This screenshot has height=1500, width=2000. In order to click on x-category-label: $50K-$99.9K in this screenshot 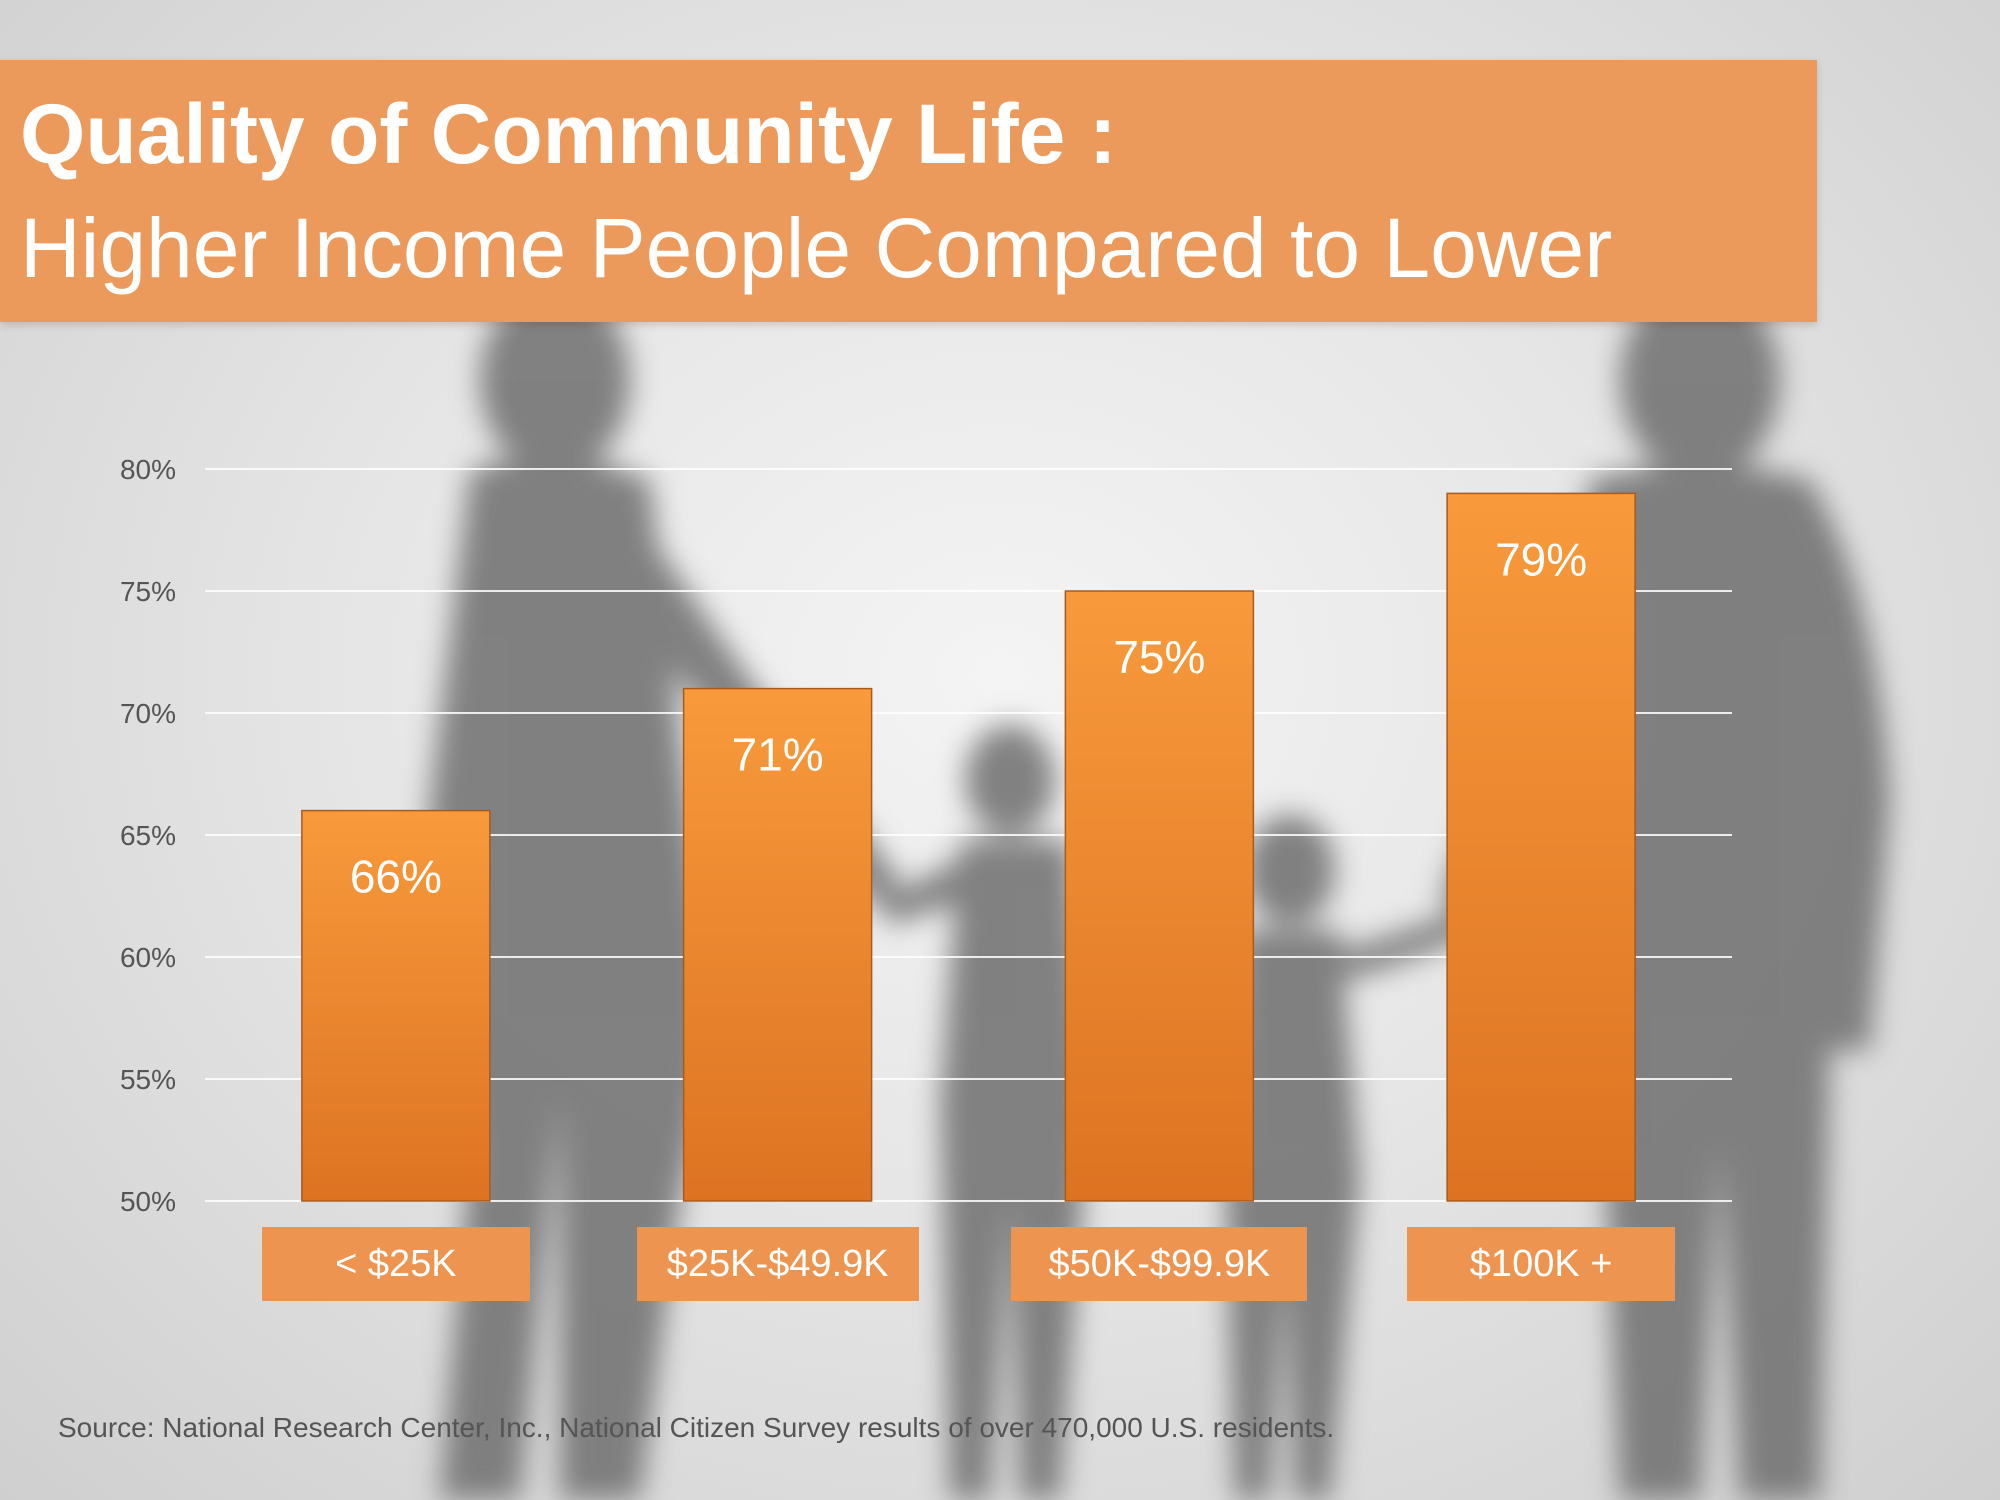, I will do `click(1159, 1264)`.